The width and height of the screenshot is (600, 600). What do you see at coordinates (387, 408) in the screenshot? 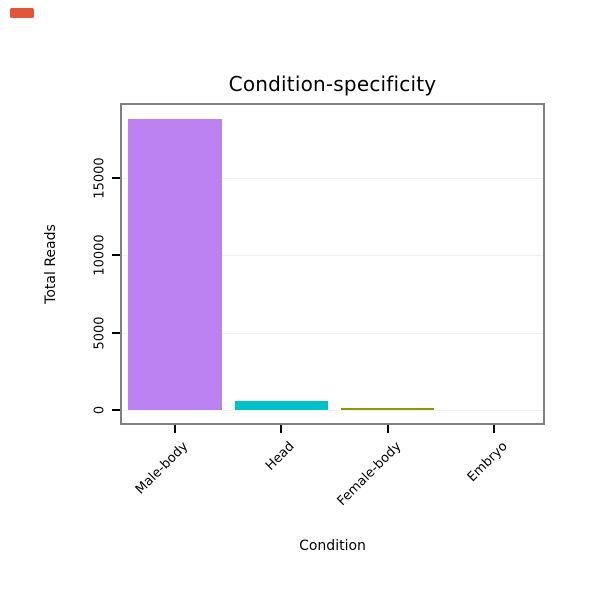
I see `bar-female-body` at bounding box center [387, 408].